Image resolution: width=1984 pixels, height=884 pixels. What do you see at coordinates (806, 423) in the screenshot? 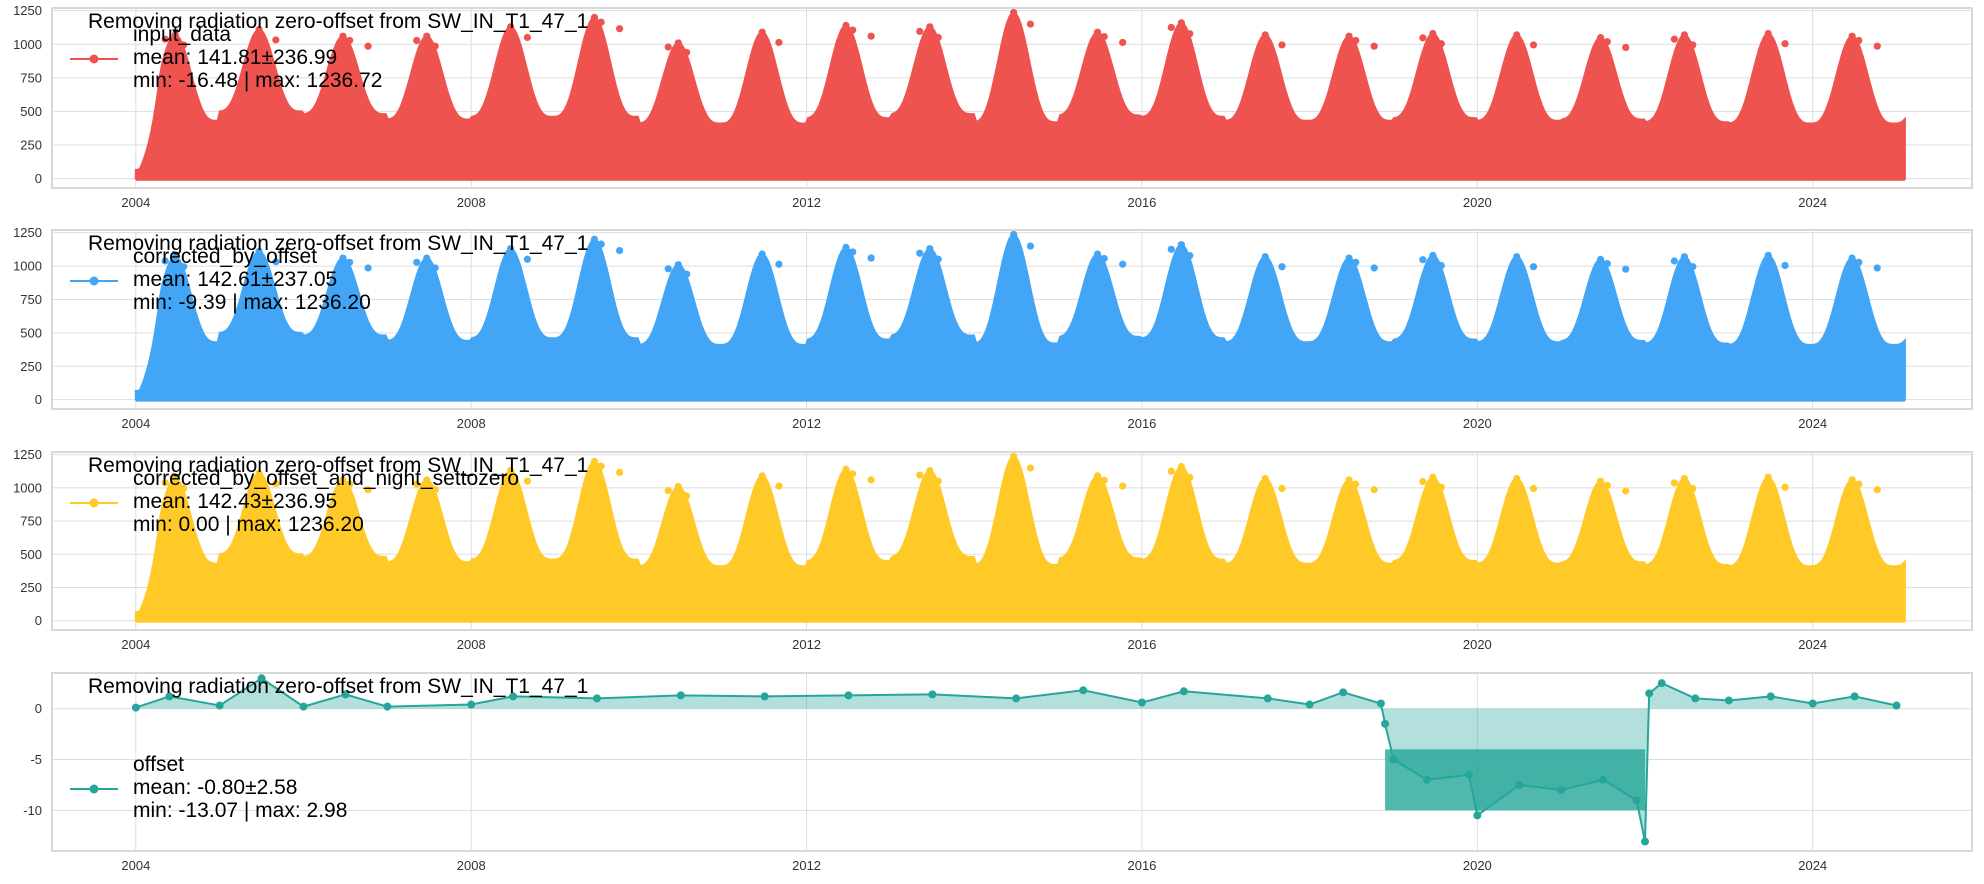
I see `x-tick-label: 2012` at bounding box center [806, 423].